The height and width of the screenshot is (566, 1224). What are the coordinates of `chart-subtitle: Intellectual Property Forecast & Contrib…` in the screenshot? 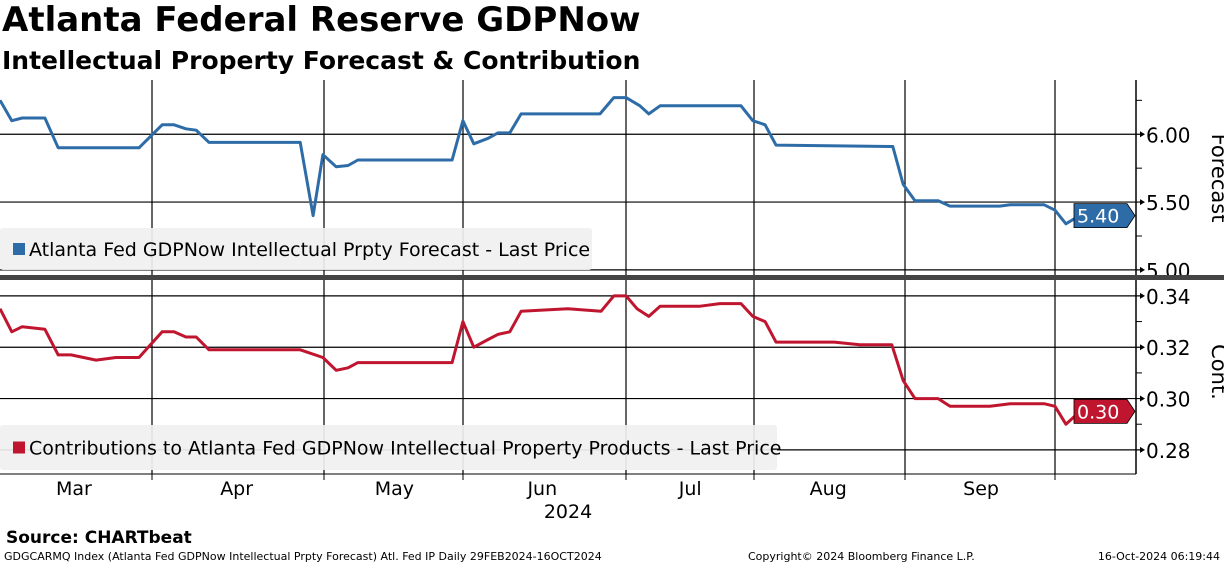 It's located at (321, 60).